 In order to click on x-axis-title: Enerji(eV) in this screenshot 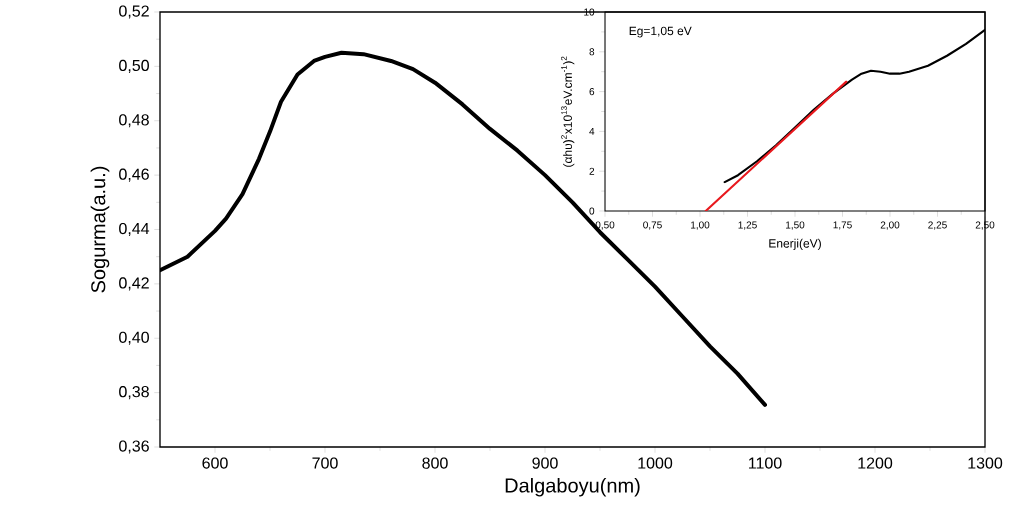, I will do `click(795, 244)`.